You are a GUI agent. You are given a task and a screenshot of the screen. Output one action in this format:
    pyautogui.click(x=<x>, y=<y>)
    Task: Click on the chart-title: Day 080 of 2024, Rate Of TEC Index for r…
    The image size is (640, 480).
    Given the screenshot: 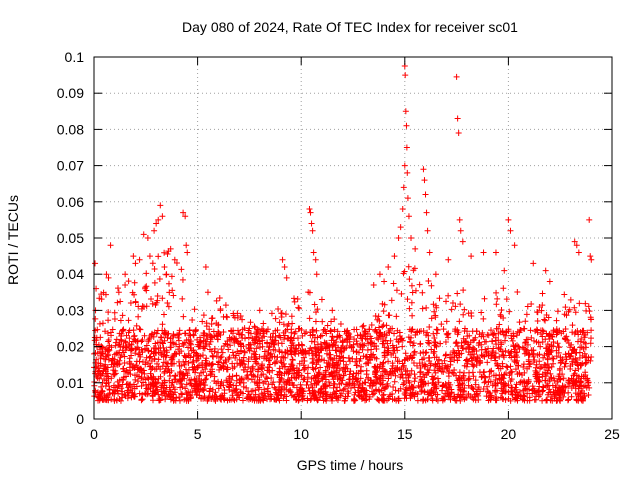 What is the action you would take?
    pyautogui.click(x=350, y=27)
    